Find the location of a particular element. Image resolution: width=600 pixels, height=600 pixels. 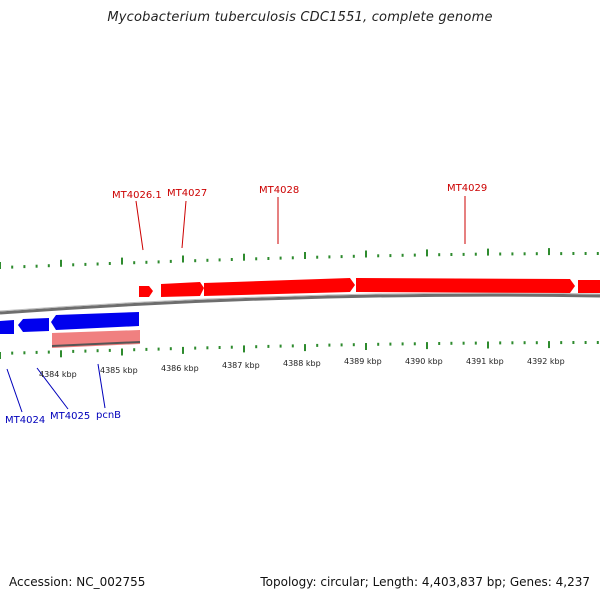

upper-tick-track is located at coordinates (299, 258).